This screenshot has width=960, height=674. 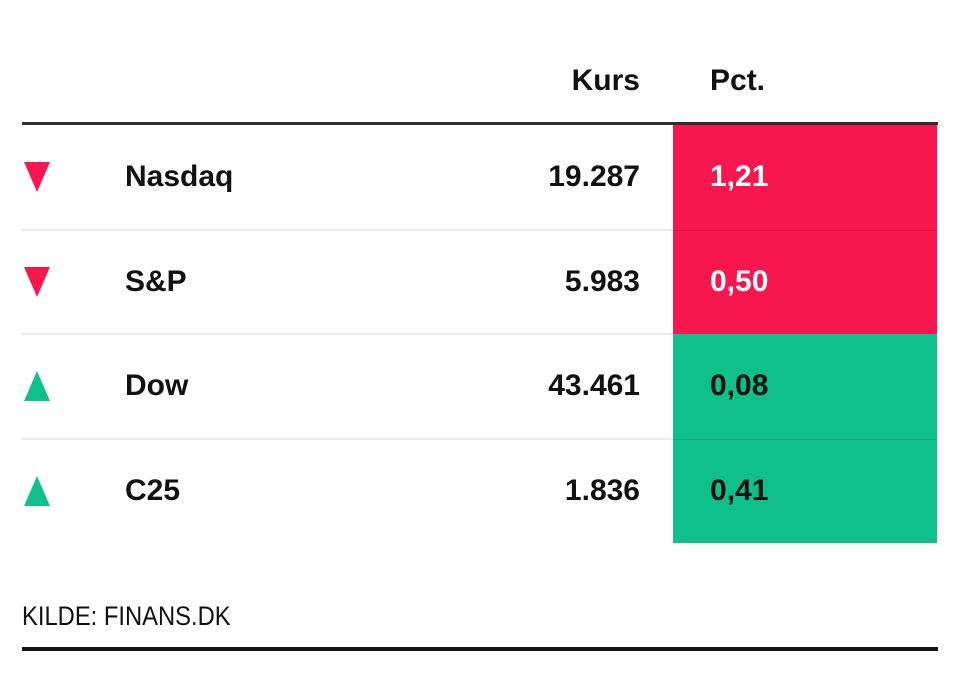 I want to click on pct-change-value: 0,50, so click(x=739, y=281).